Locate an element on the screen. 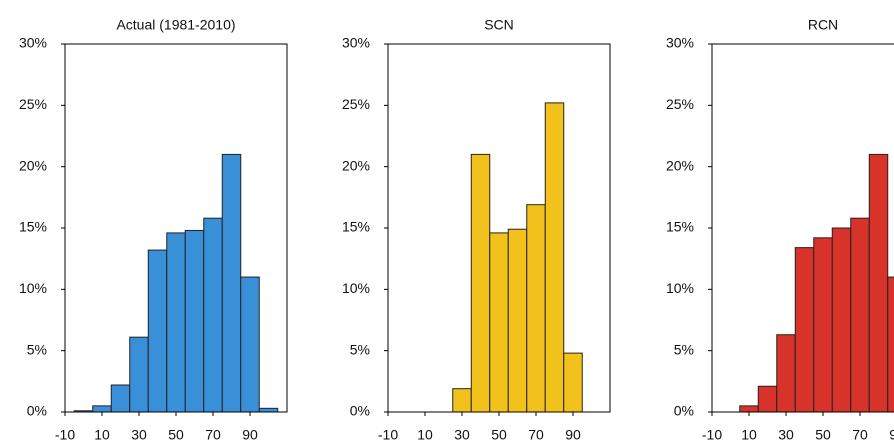 The width and height of the screenshot is (894, 446). chart-title: SCN is located at coordinates (499, 25).